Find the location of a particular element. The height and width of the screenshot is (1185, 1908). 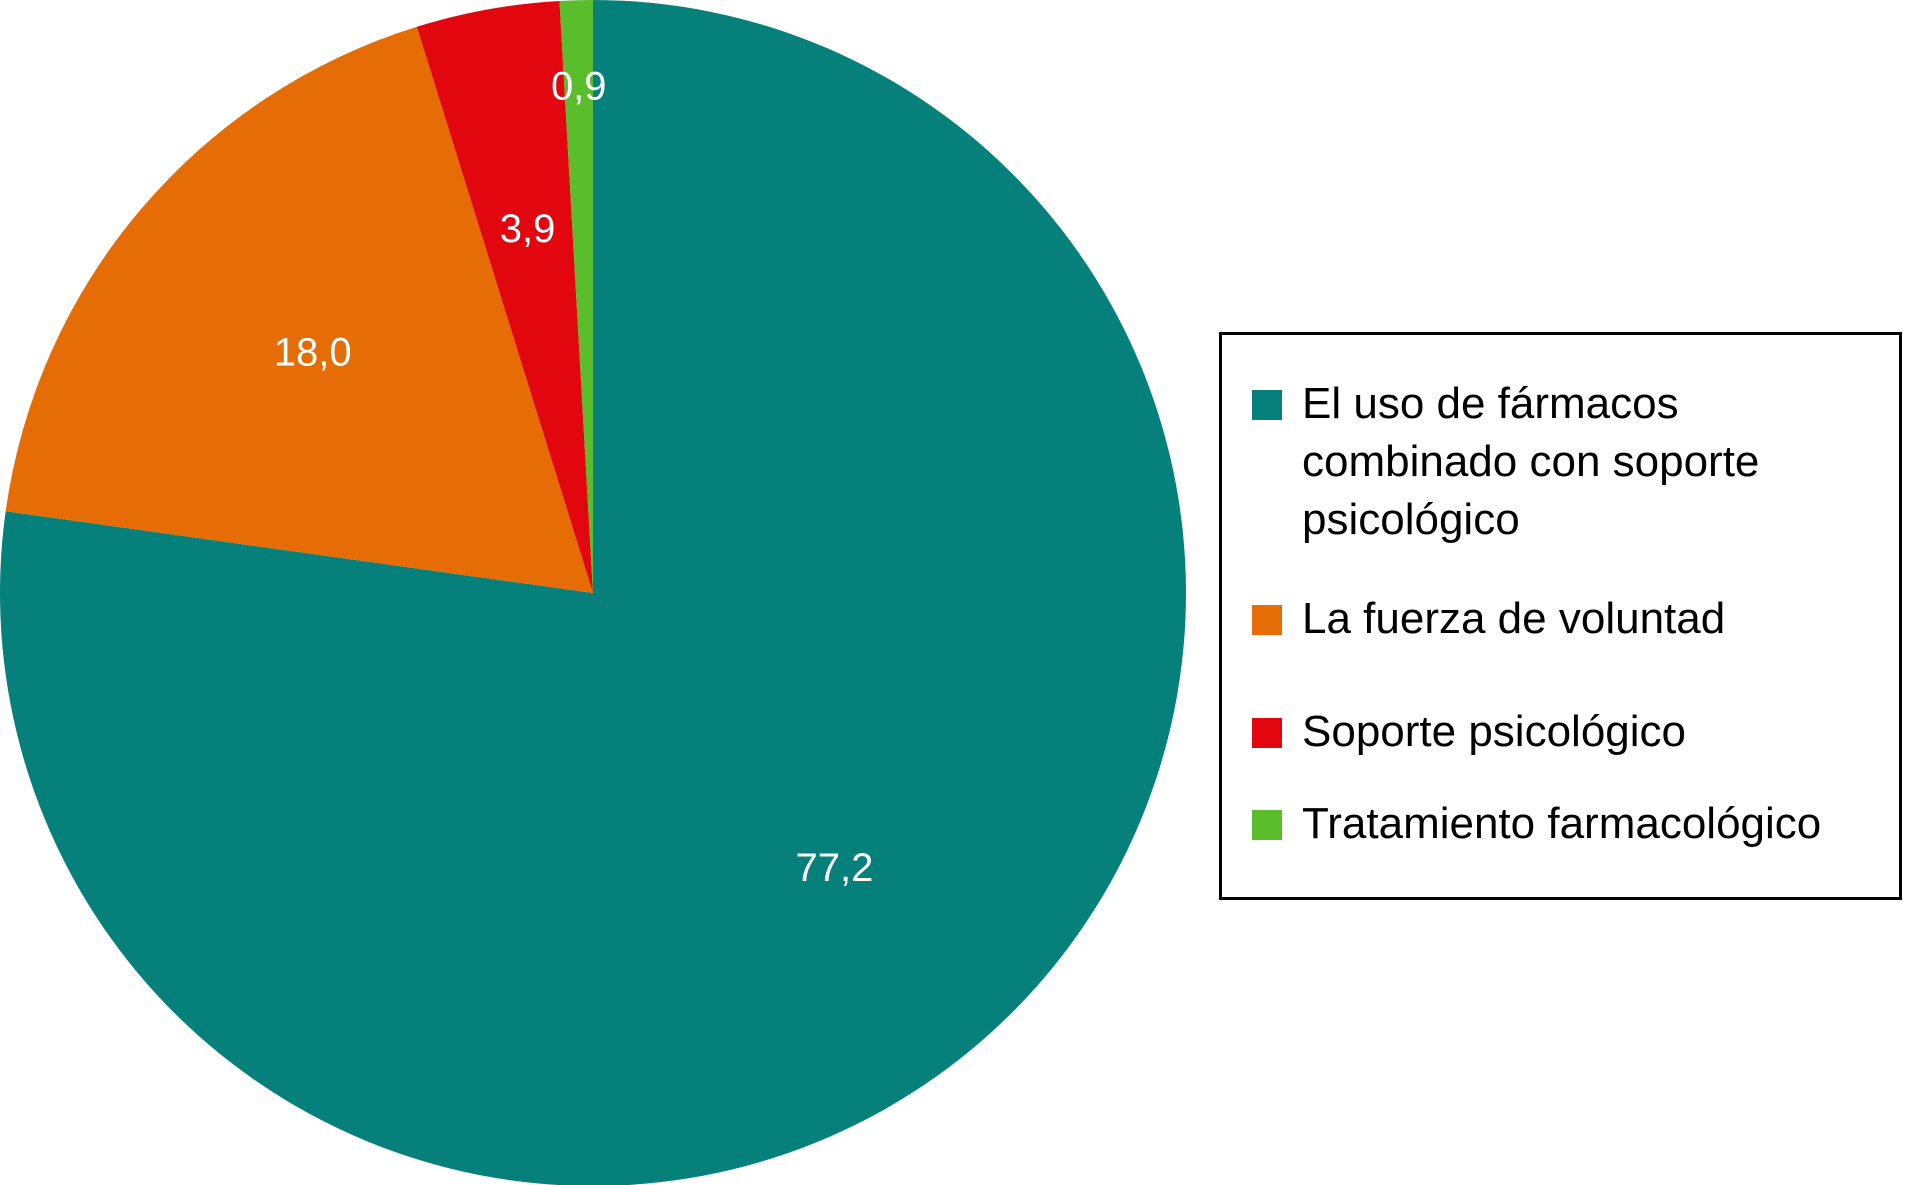

legend-swatch-fuerza-voluntad is located at coordinates (1267, 620).